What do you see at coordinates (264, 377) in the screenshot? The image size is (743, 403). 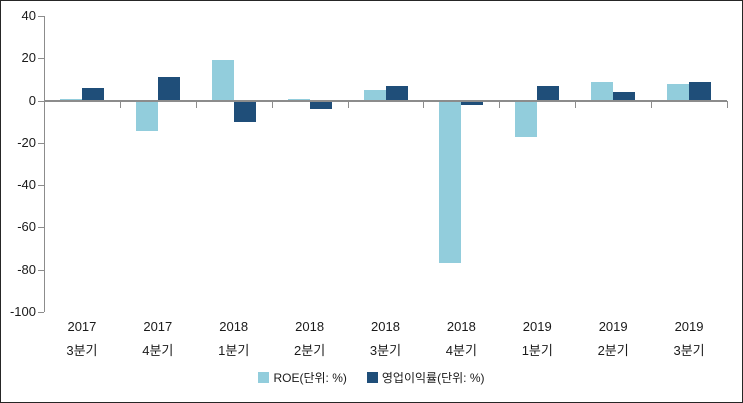 I see `legend-swatch-roe` at bounding box center [264, 377].